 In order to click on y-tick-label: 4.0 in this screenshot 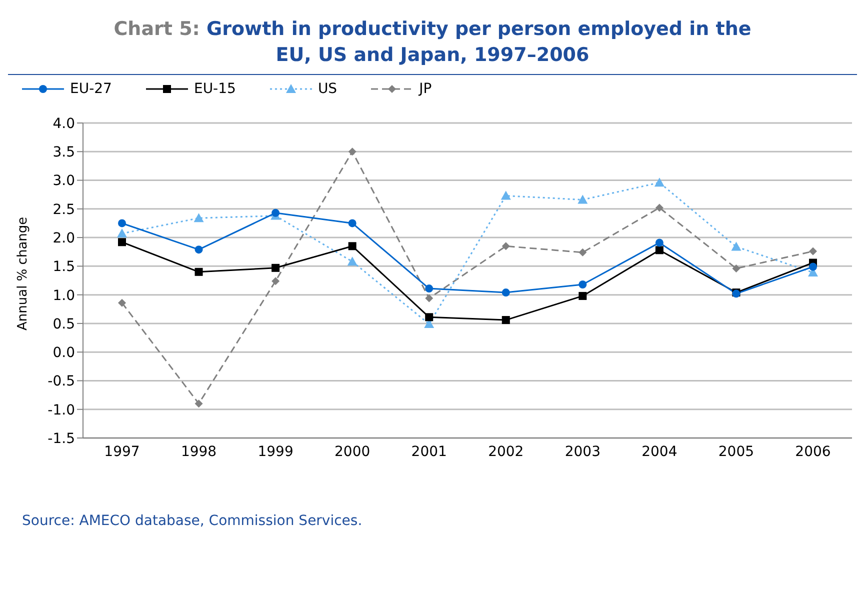, I will do `click(63, 124)`.